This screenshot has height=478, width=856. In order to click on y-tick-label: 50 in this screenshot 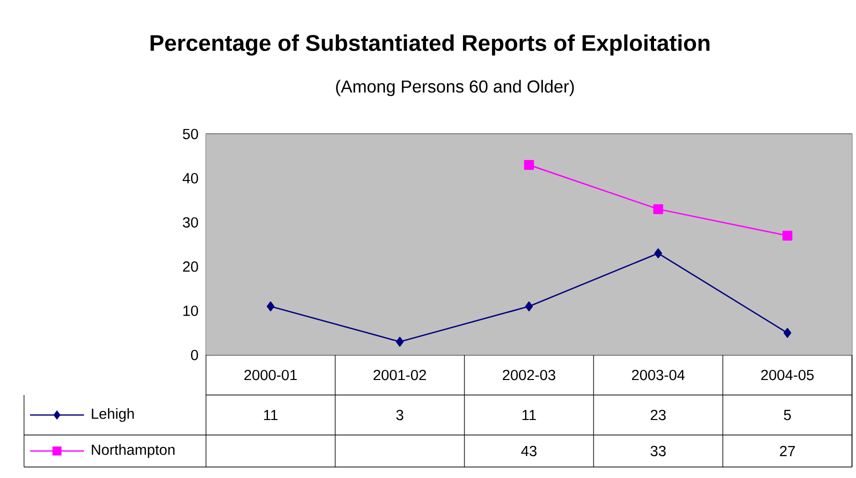, I will do `click(190, 134)`.